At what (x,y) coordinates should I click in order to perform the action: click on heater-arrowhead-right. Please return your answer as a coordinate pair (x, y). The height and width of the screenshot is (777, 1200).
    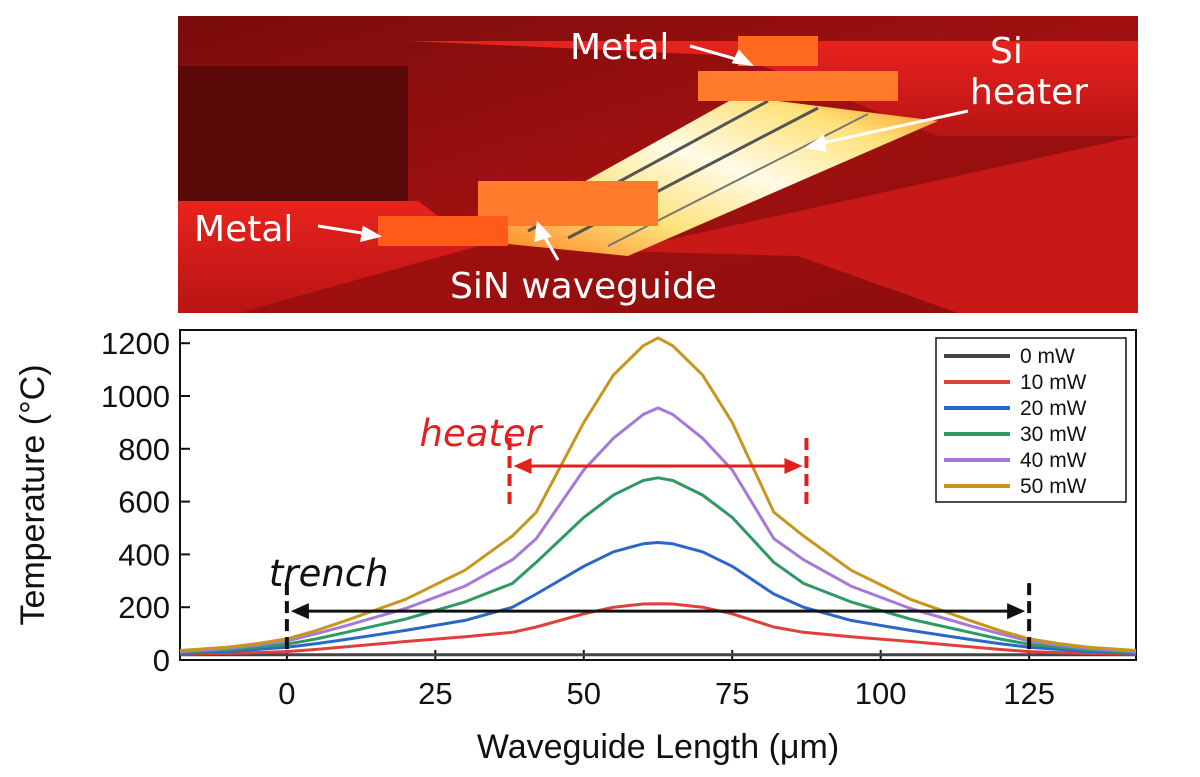
    Looking at the image, I should click on (793, 465).